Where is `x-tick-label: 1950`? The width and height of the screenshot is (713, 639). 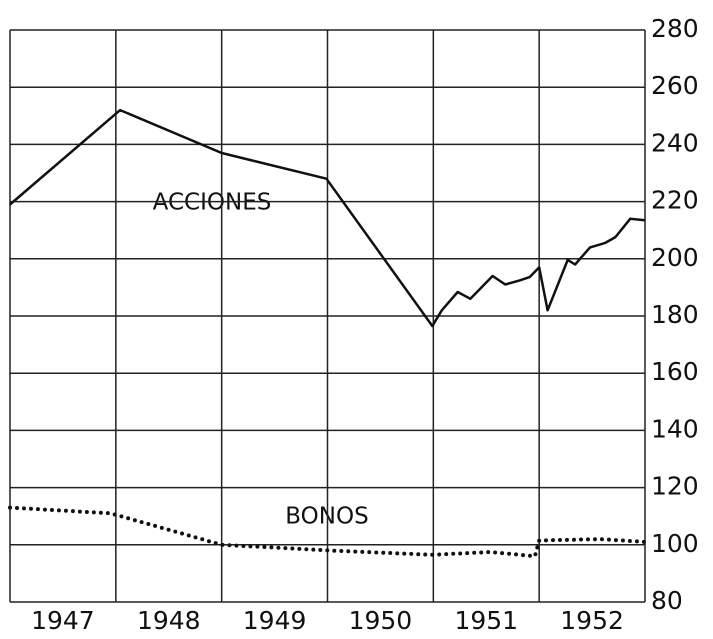
x-tick-label: 1950 is located at coordinates (381, 620).